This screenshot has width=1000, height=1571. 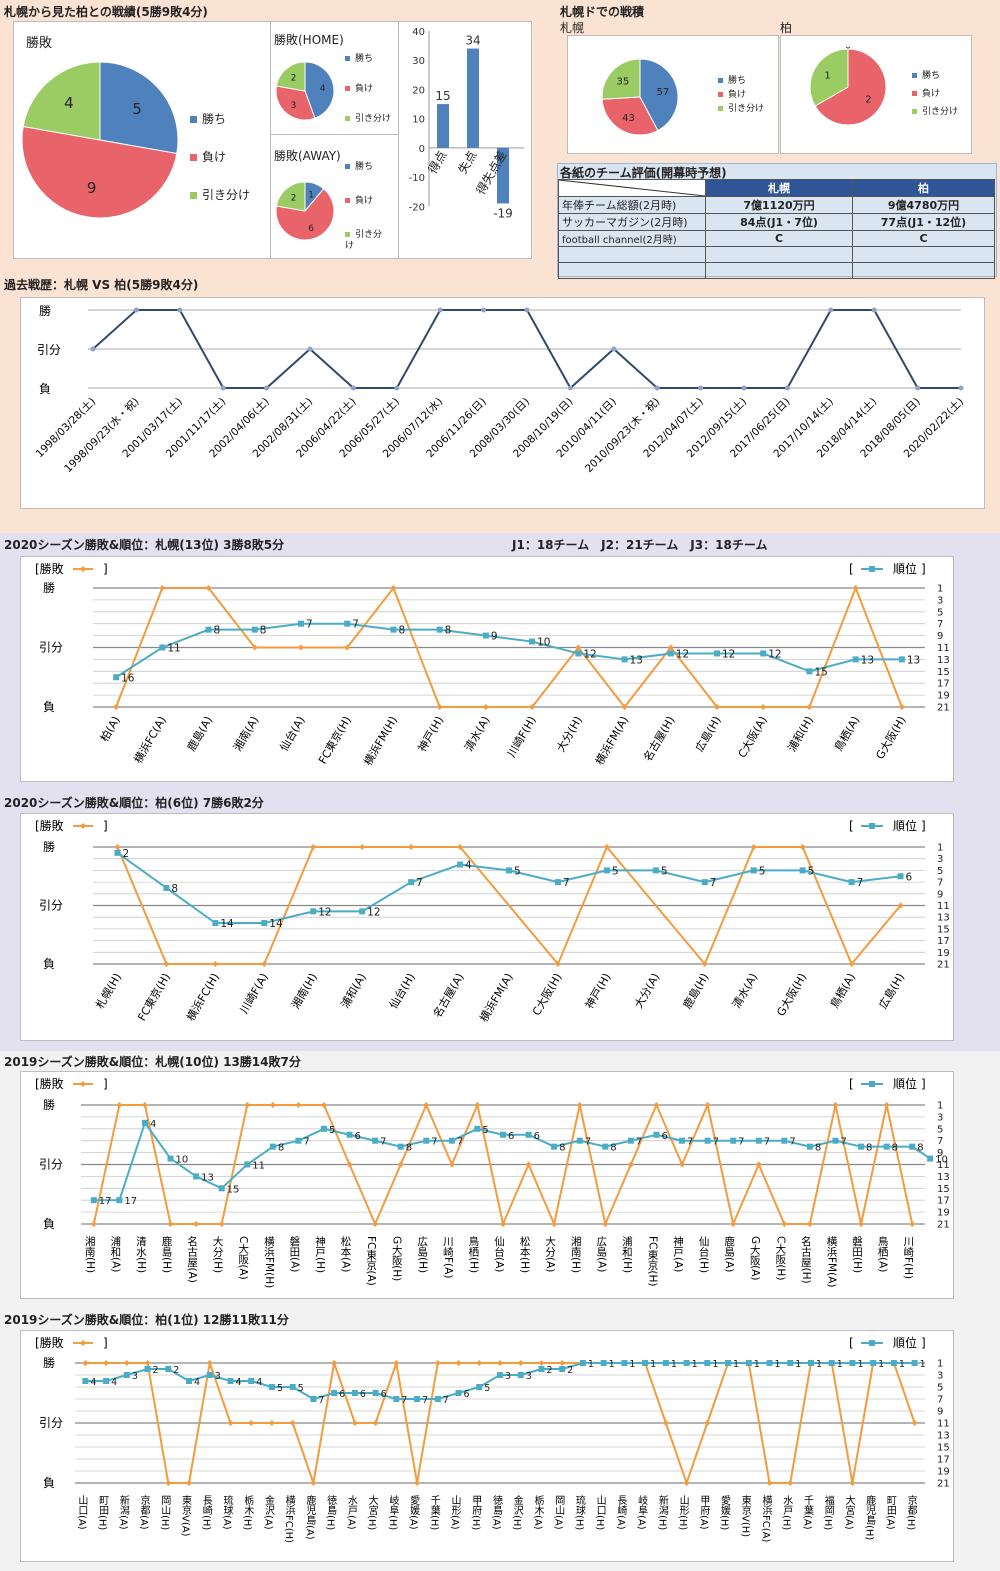 What do you see at coordinates (776, 205) in the screenshot?
I see `eval-row: 年俸チーム総額(2月時) 7億1120万円 9億4780万円` at bounding box center [776, 205].